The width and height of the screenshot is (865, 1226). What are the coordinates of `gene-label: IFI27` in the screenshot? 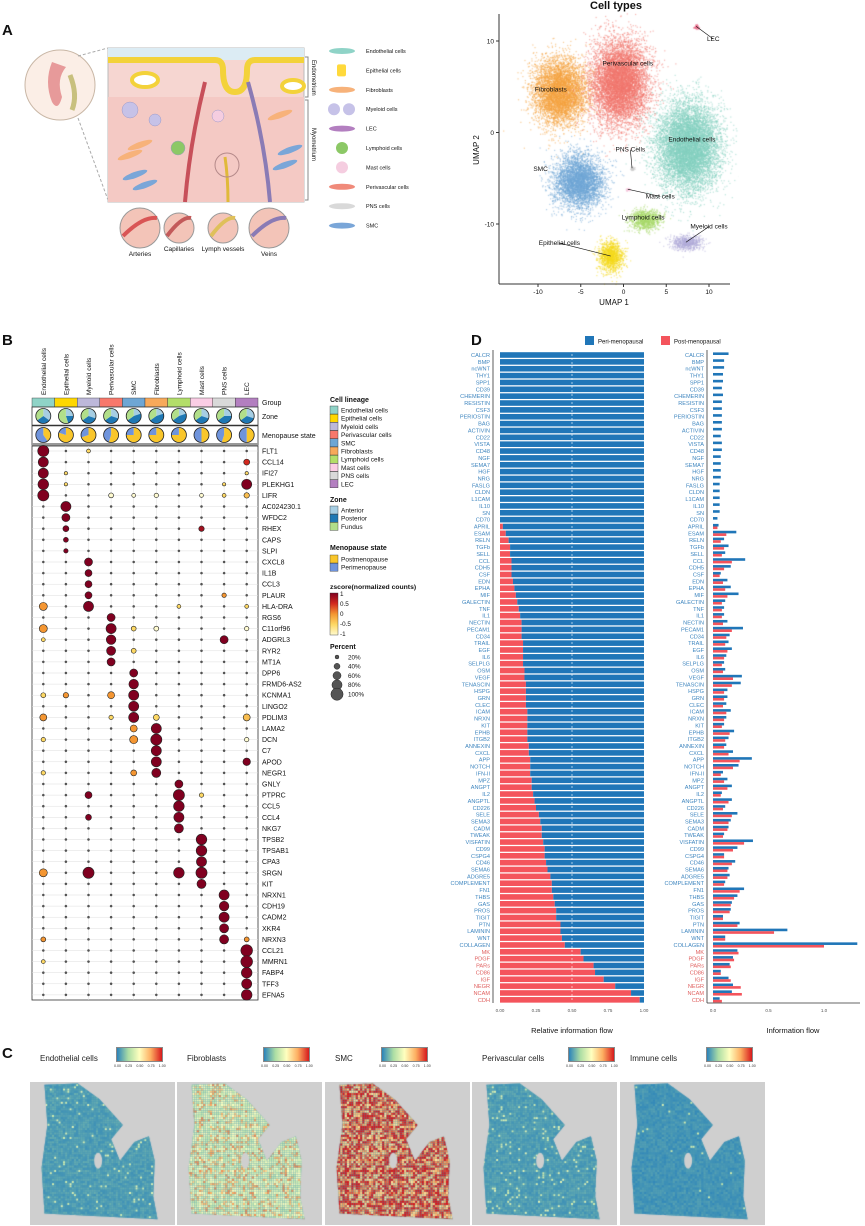 It's located at (270, 474).